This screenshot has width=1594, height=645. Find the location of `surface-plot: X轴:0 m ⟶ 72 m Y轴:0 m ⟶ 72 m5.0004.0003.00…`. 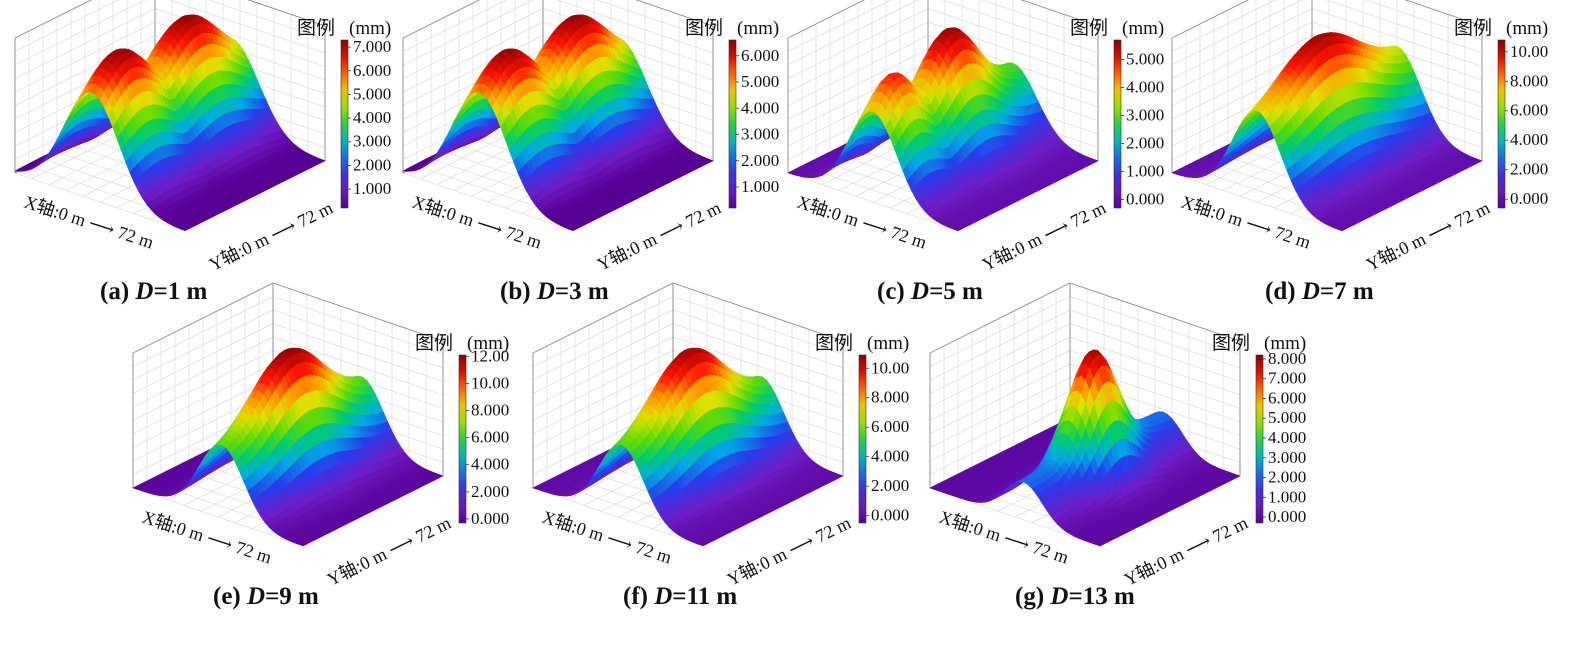

surface-plot: X轴:0 m ⟶ 72 m Y轴:0 m ⟶ 72 m5.0004.0003.00… is located at coordinates (975, 137).